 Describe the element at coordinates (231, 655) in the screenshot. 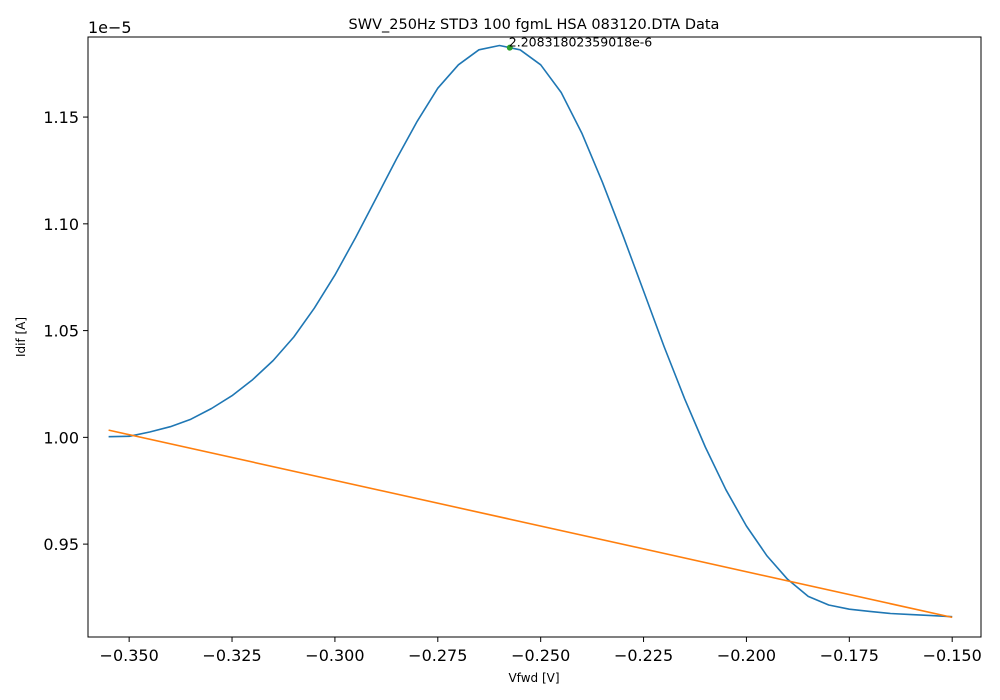

I see `x-tick-label: −0.325` at that location.